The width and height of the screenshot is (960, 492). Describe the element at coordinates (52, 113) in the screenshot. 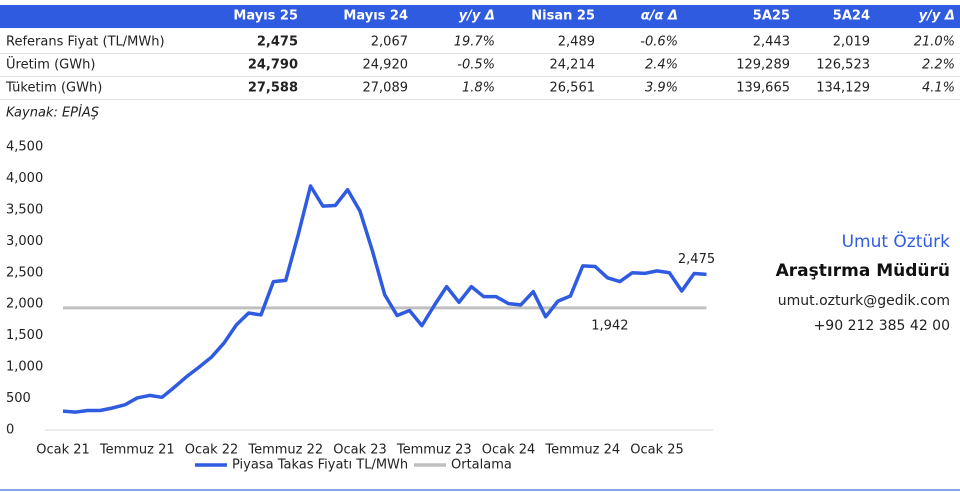

I see `source: Kaynak: EPİAŞ` at that location.